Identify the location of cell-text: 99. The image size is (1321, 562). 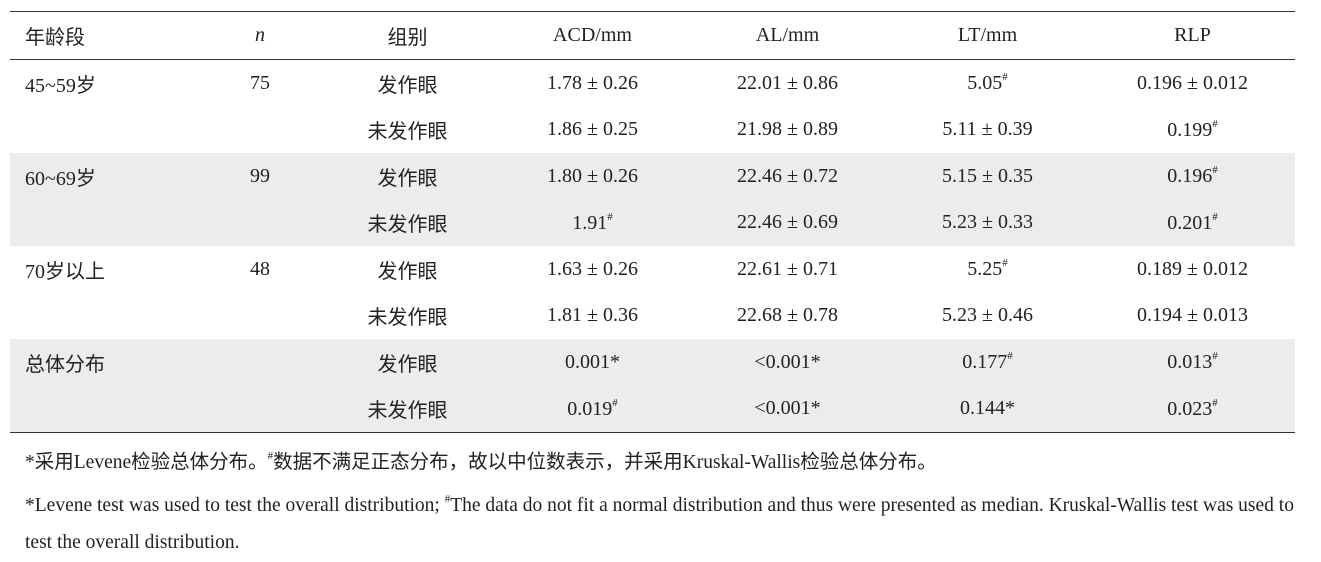
(260, 175).